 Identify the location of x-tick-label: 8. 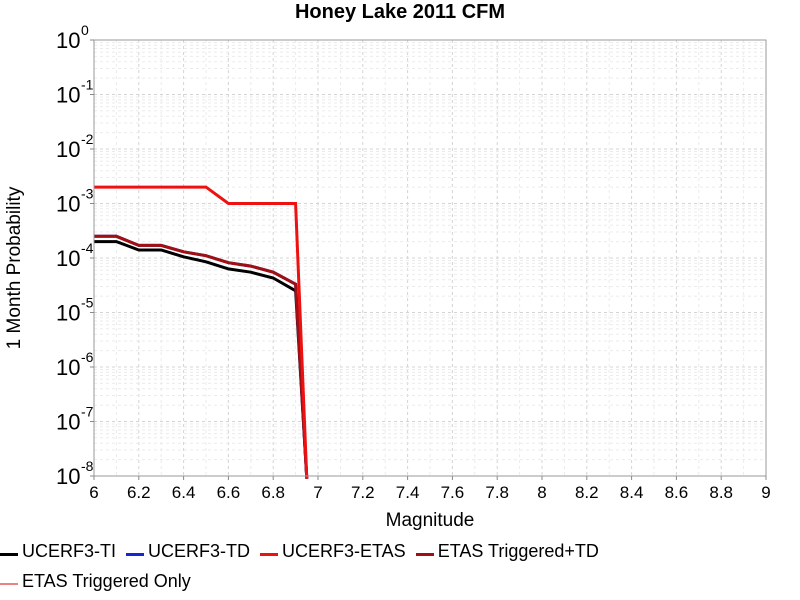
(541, 492).